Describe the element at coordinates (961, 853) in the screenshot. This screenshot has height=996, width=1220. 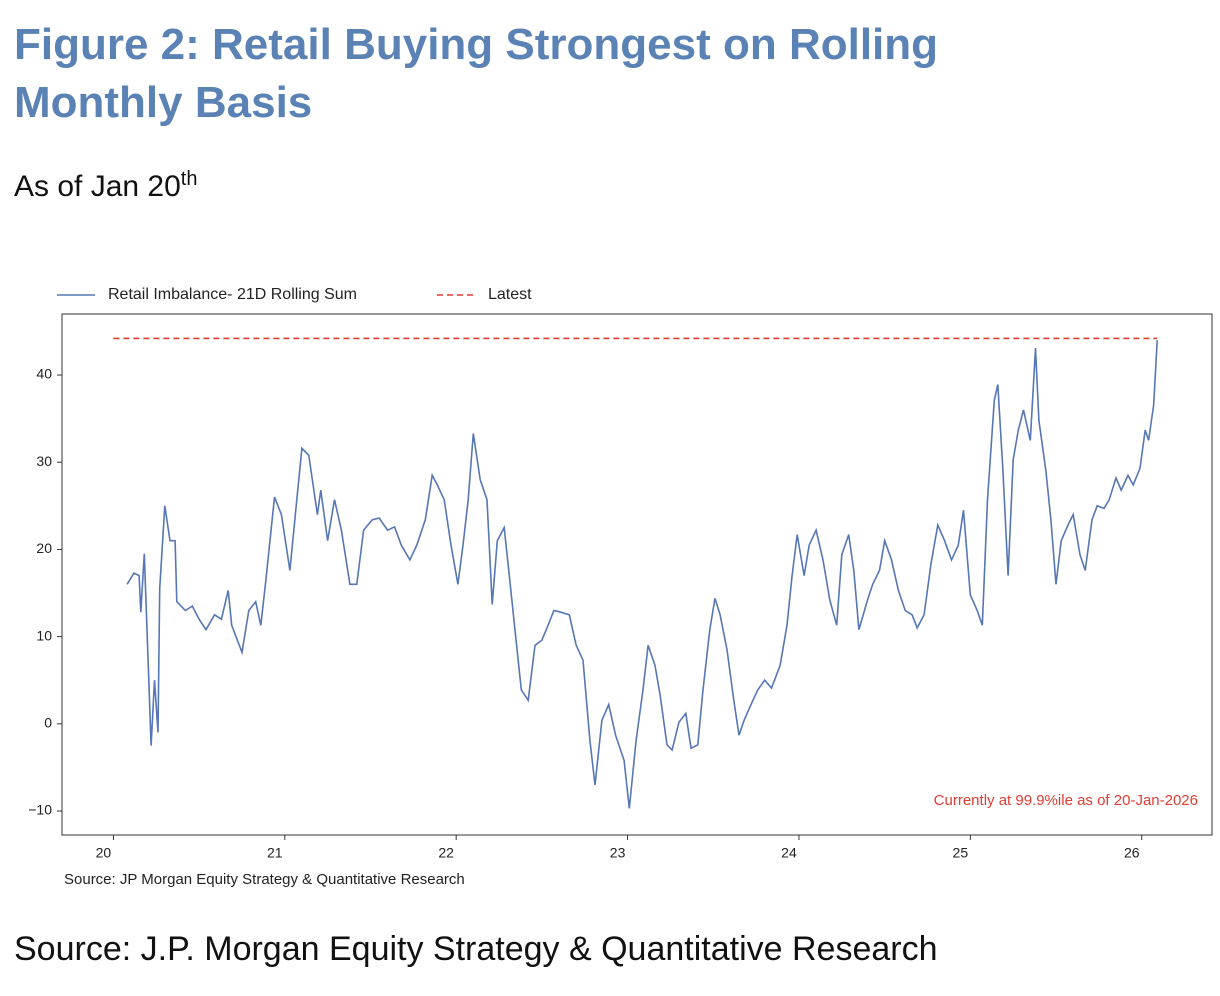
I see `x-tick-label: 25` at that location.